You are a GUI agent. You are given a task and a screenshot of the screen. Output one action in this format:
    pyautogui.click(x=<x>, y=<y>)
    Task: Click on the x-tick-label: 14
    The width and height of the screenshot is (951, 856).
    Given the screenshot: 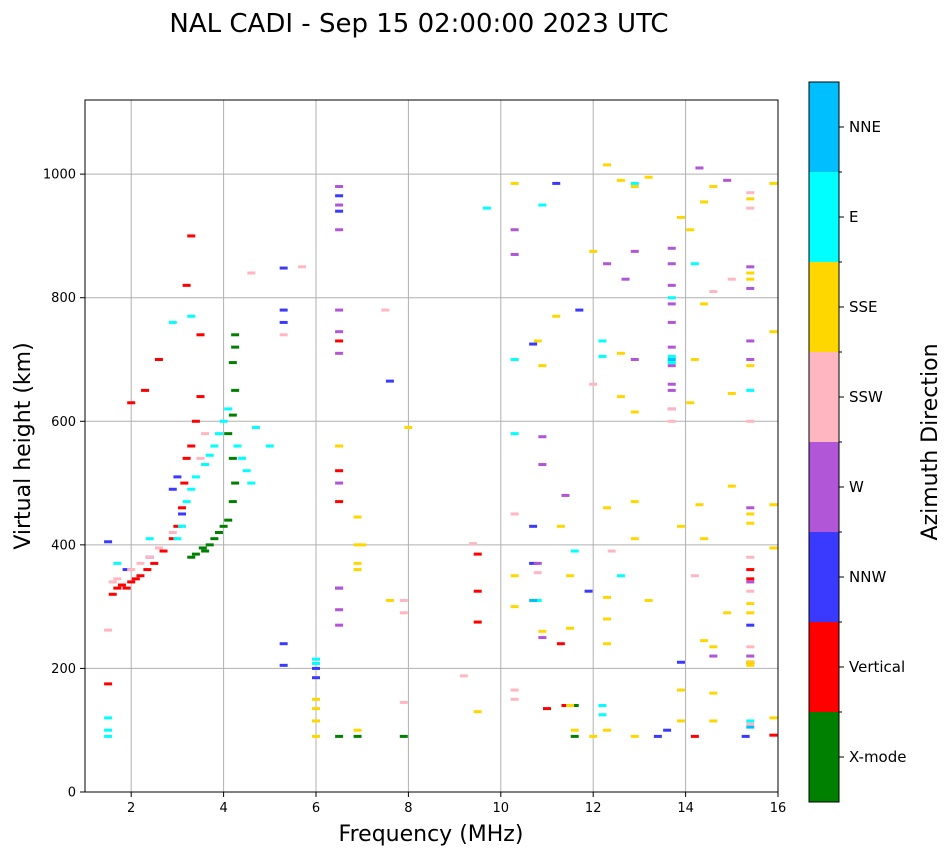 What is the action you would take?
    pyautogui.click(x=685, y=808)
    